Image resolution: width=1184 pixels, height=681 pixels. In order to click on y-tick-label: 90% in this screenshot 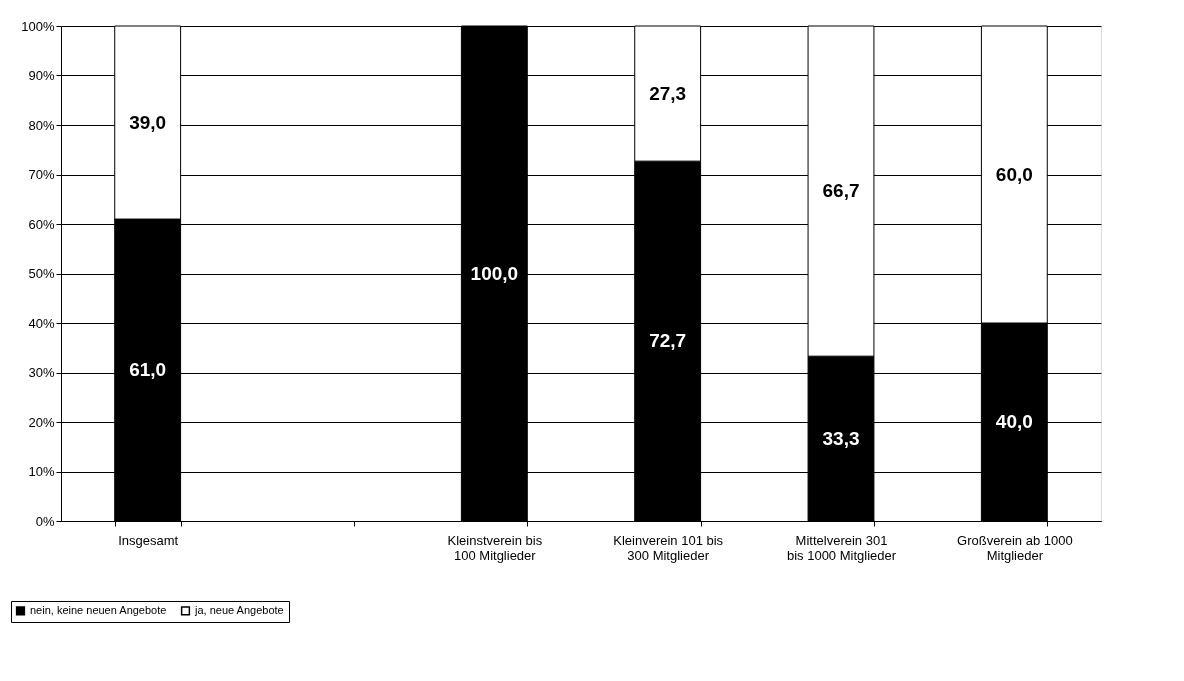, I will do `click(41, 75)`.